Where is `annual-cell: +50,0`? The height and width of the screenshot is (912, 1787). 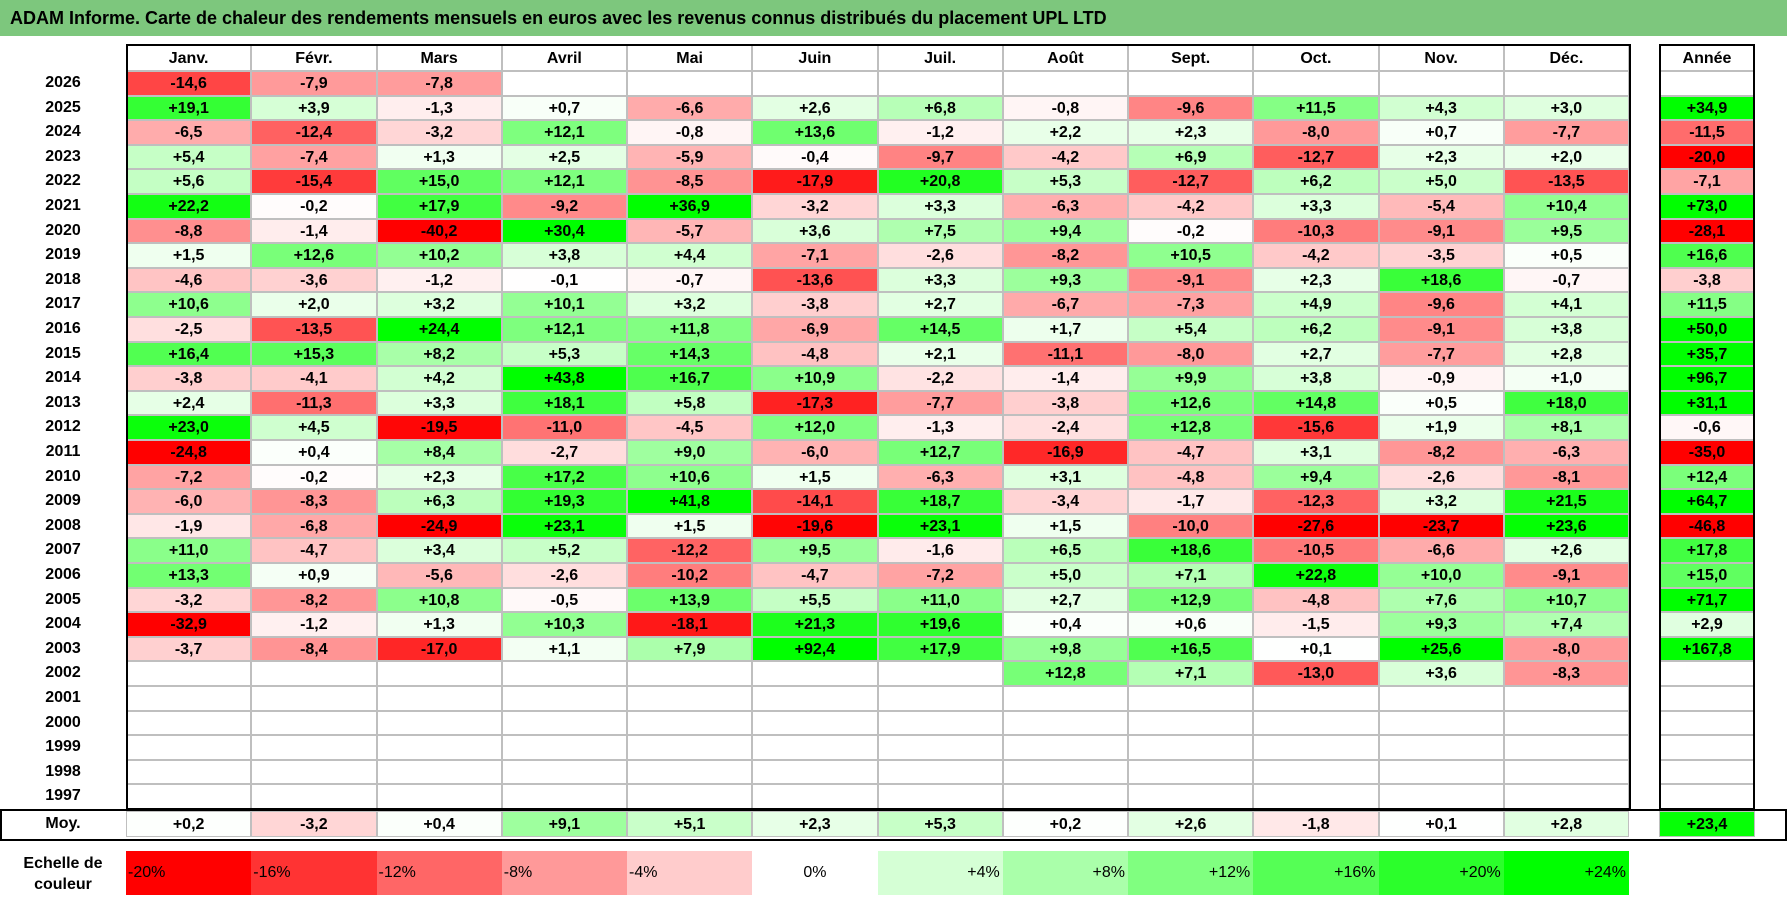
annual-cell: +50,0 is located at coordinates (1707, 329).